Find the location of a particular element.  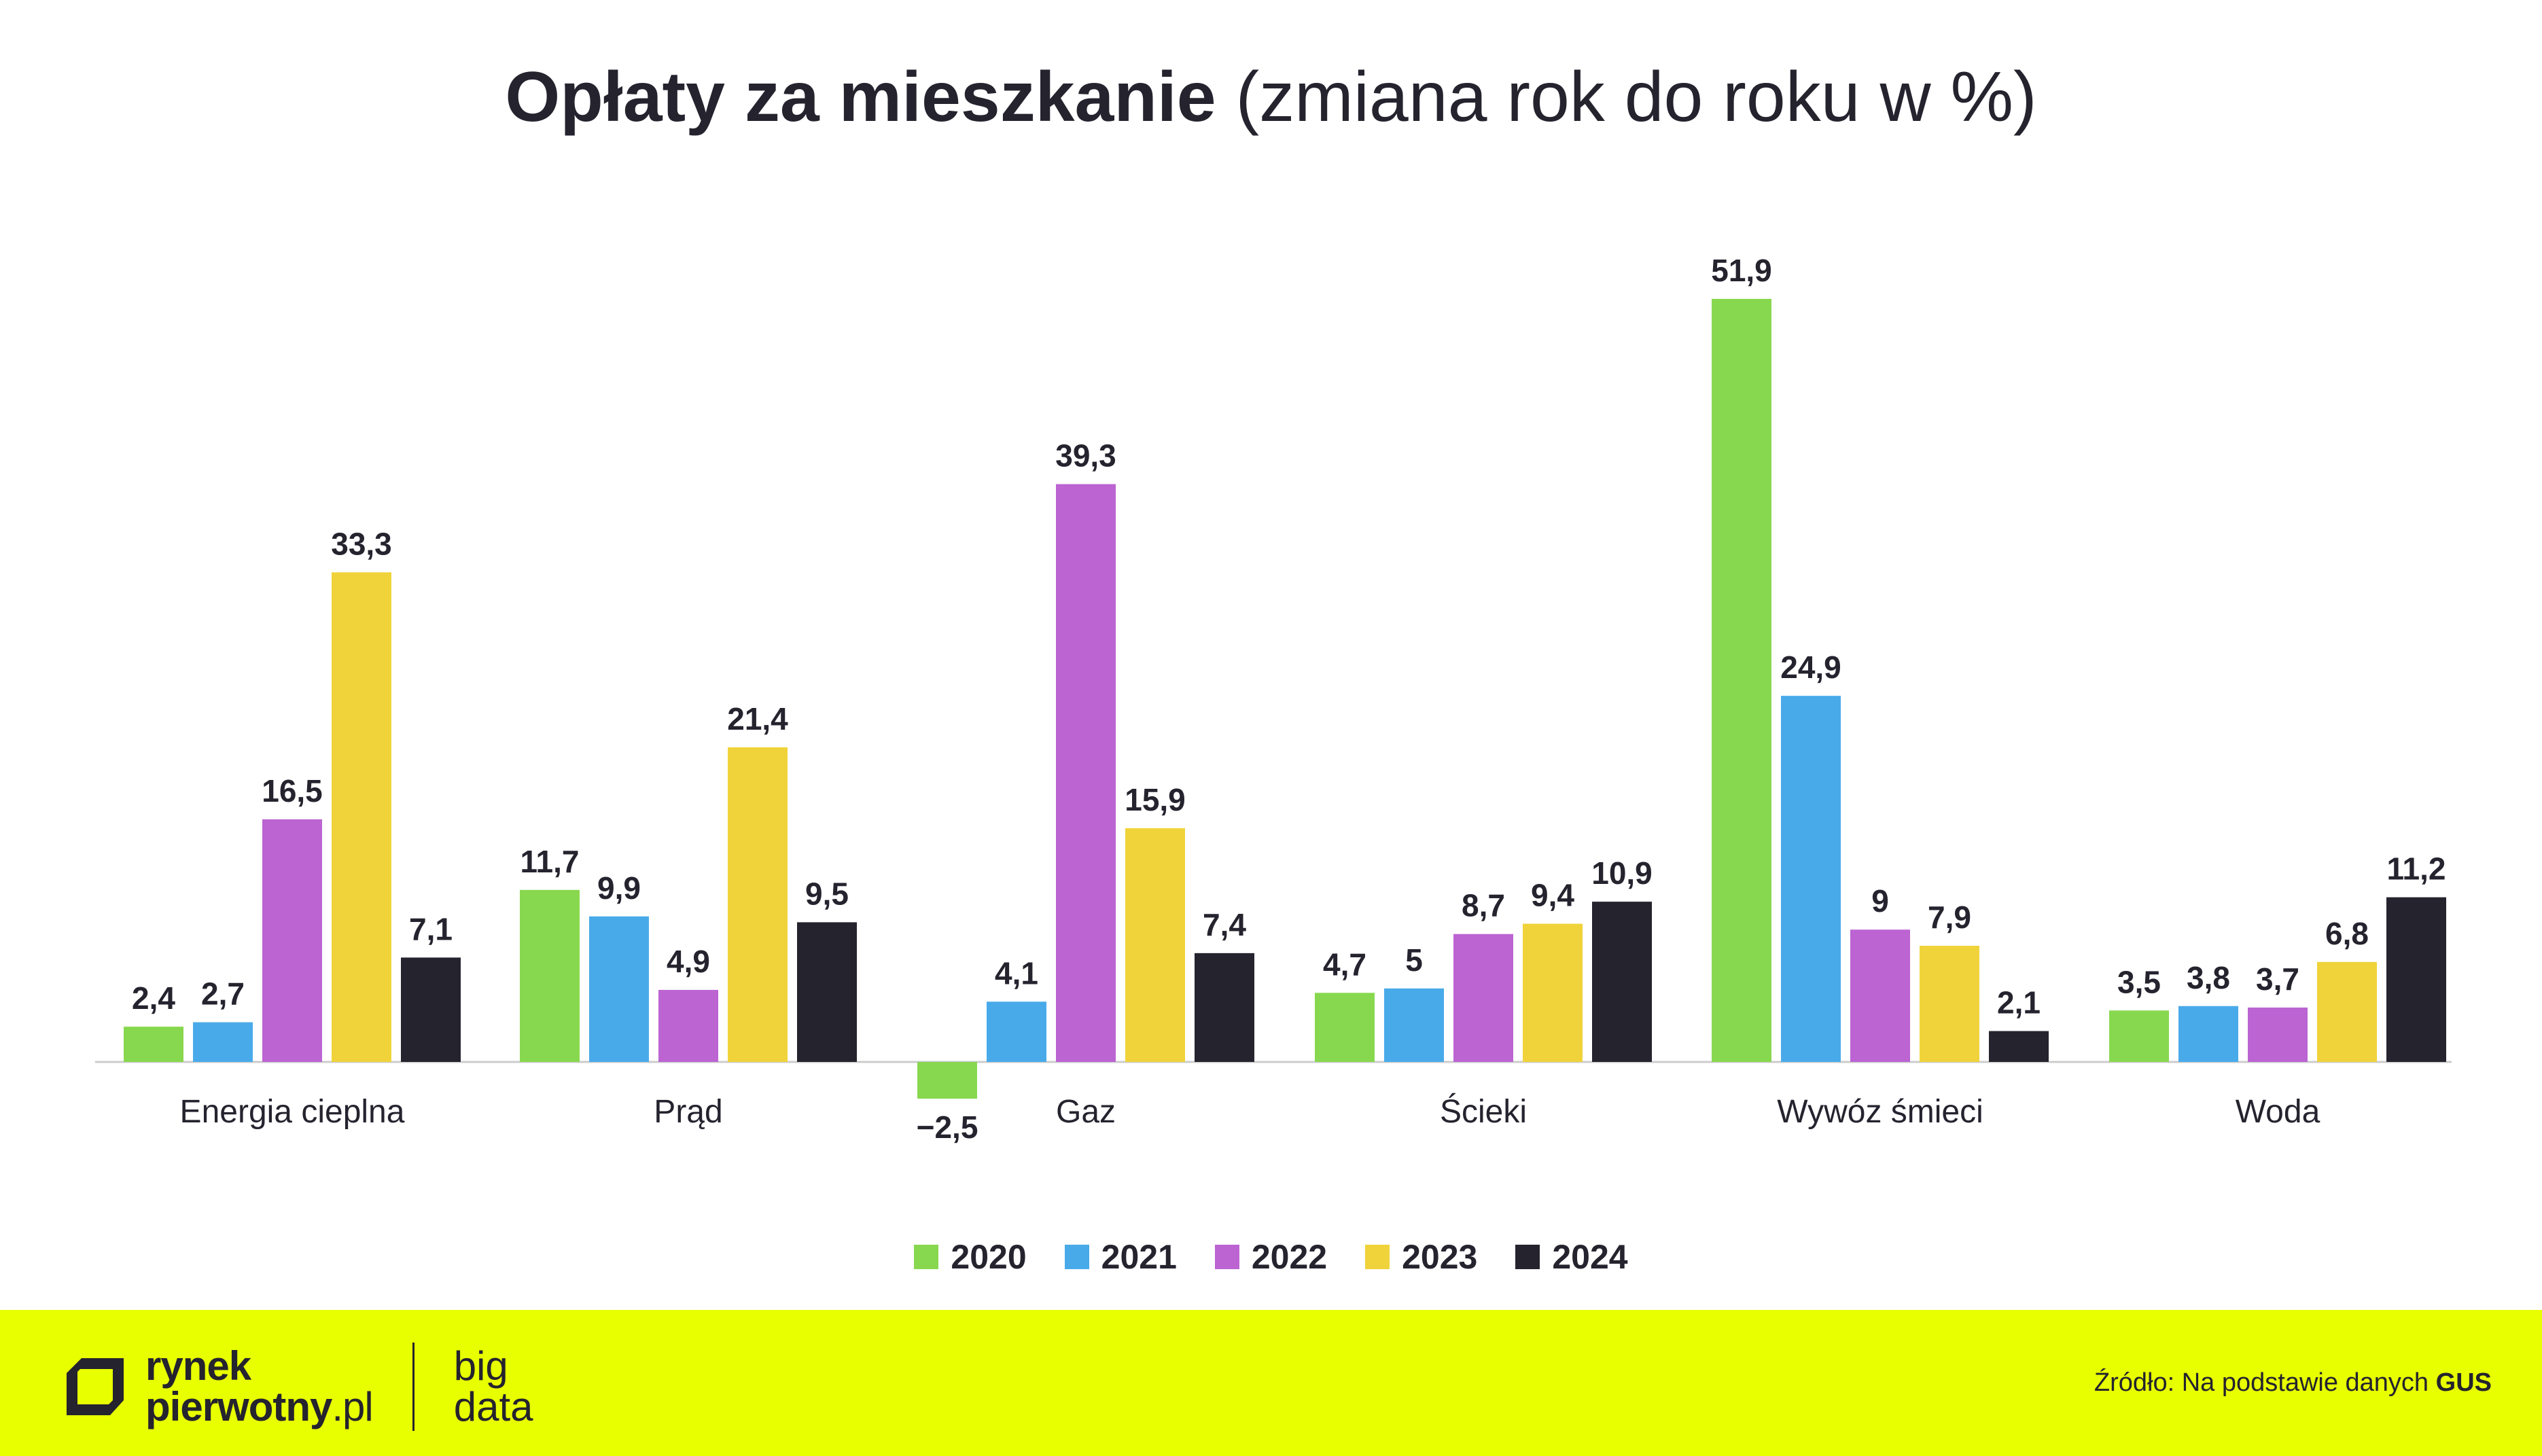

brand-name-line2: pierwotny.pl is located at coordinates (259, 1407).